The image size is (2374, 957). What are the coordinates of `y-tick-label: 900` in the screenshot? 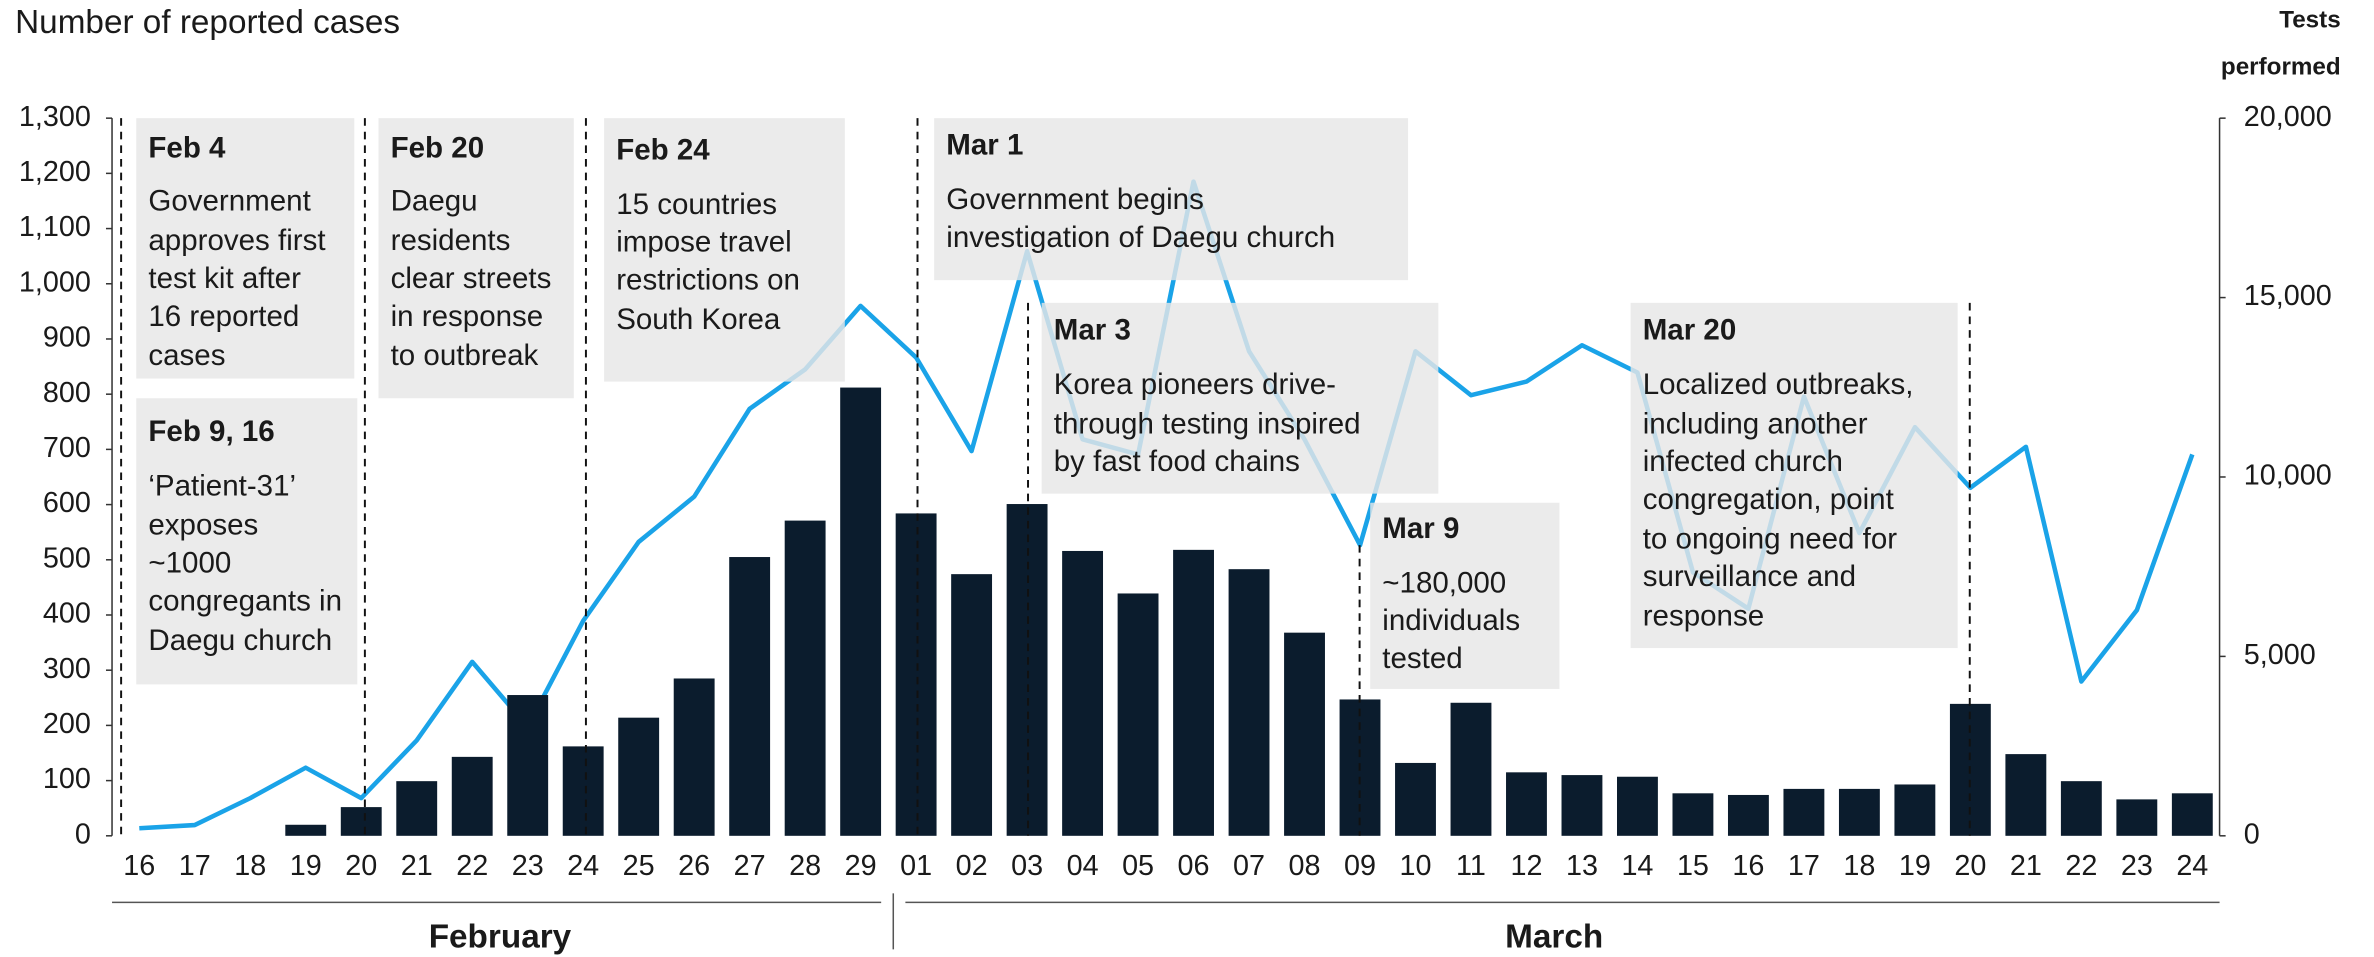 It's located at (67, 338).